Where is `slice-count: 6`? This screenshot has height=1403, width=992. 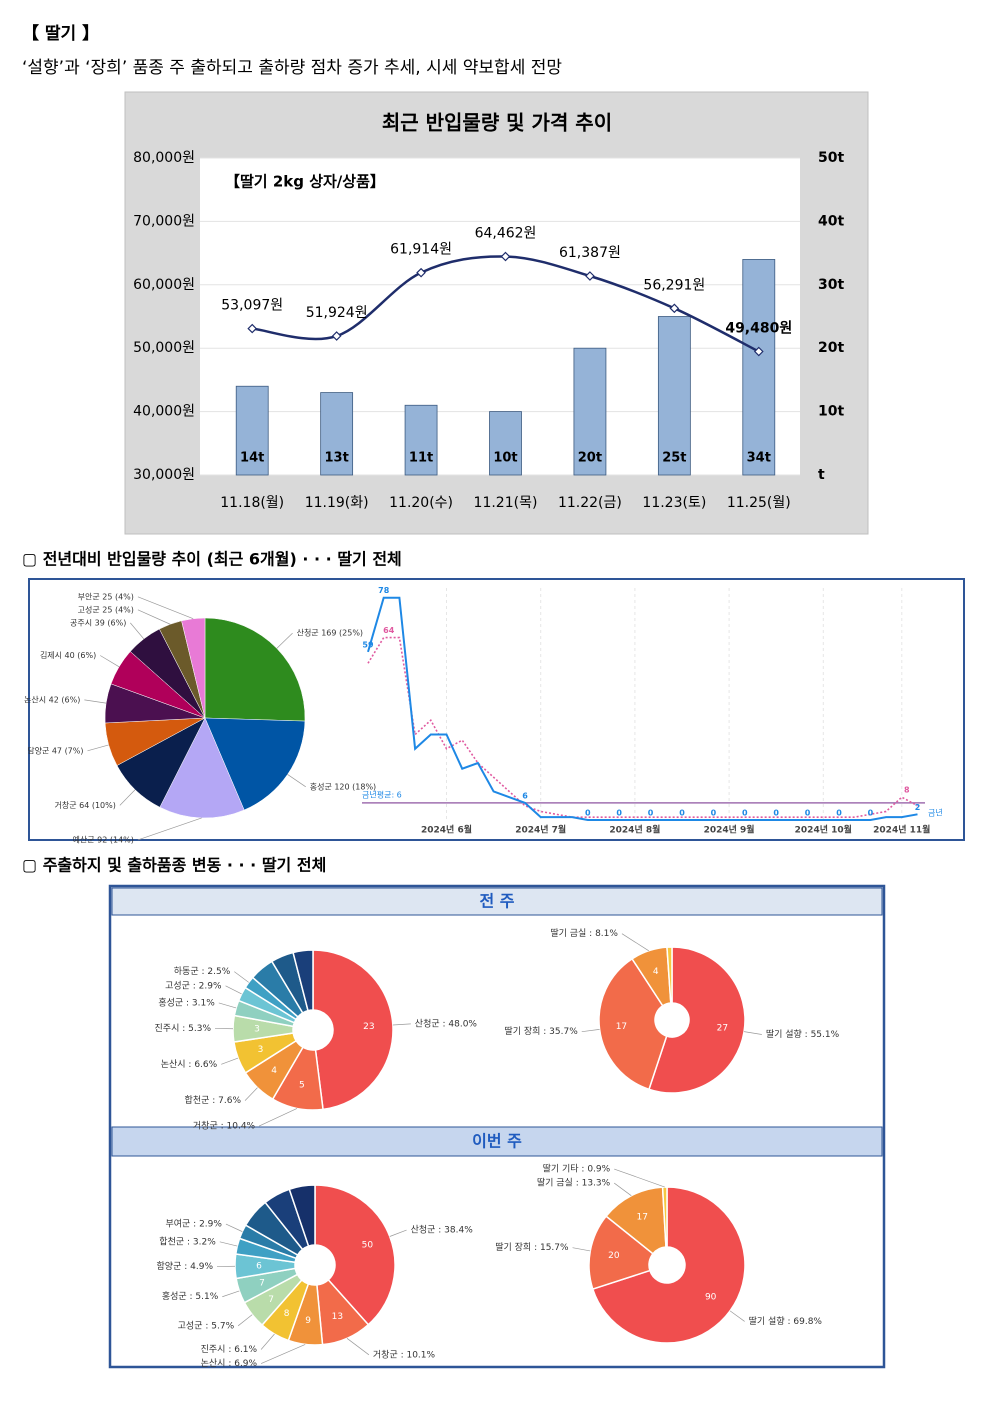 slice-count: 6 is located at coordinates (259, 1266).